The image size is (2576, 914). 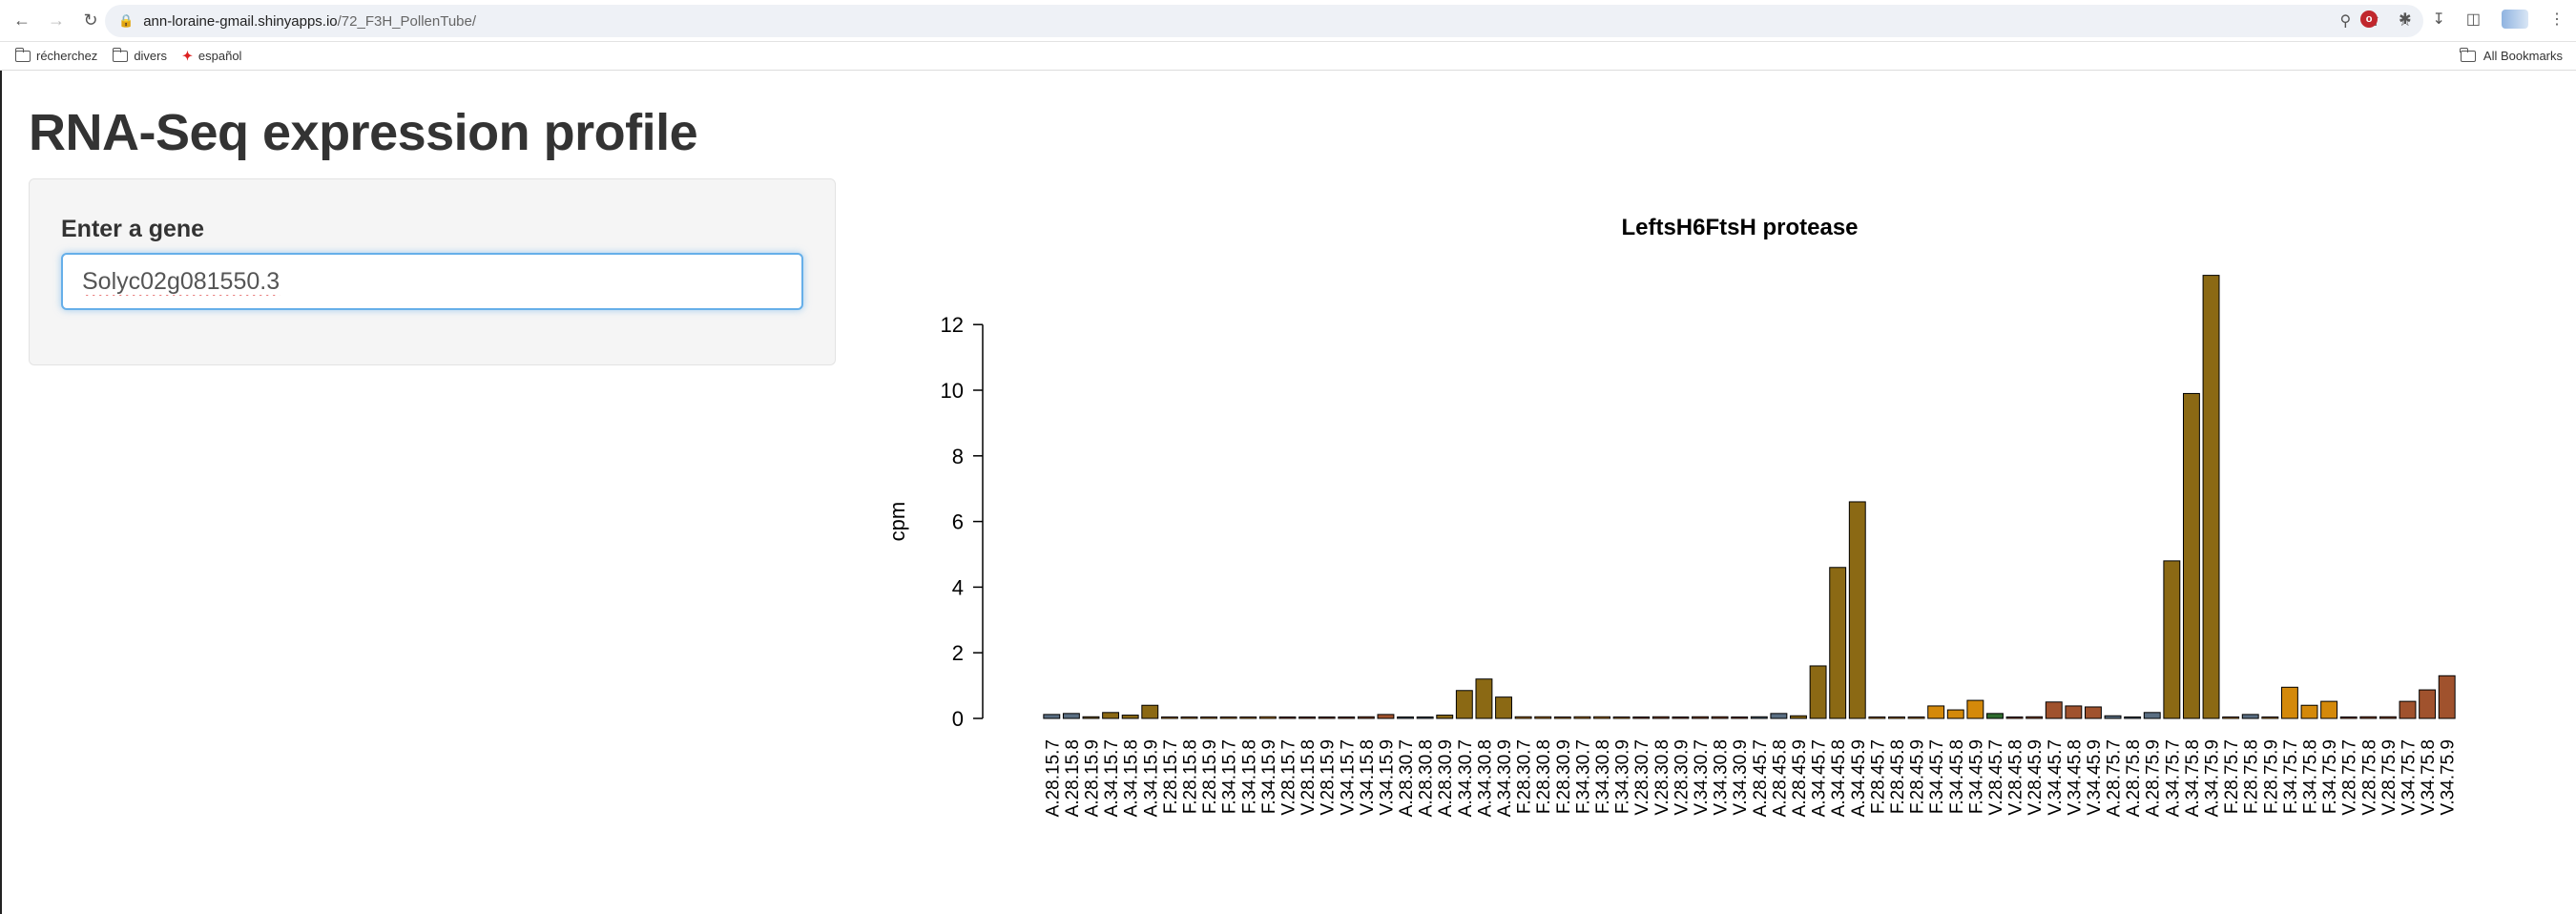 What do you see at coordinates (2213, 778) in the screenshot?
I see `x-tick-label: A.34.75.9` at bounding box center [2213, 778].